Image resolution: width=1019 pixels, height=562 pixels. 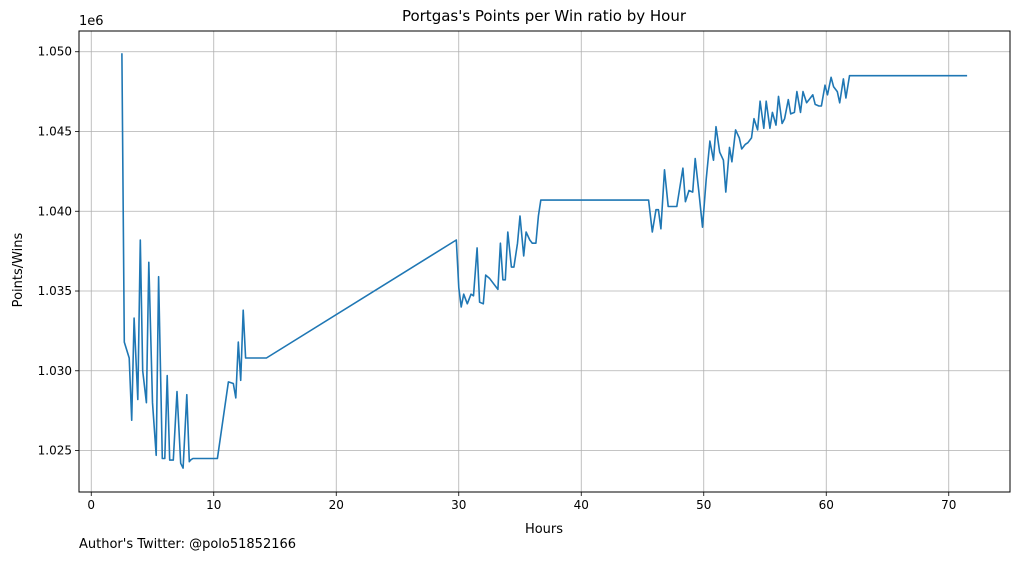 What do you see at coordinates (826, 505) in the screenshot?
I see `x-tick-label: 60` at bounding box center [826, 505].